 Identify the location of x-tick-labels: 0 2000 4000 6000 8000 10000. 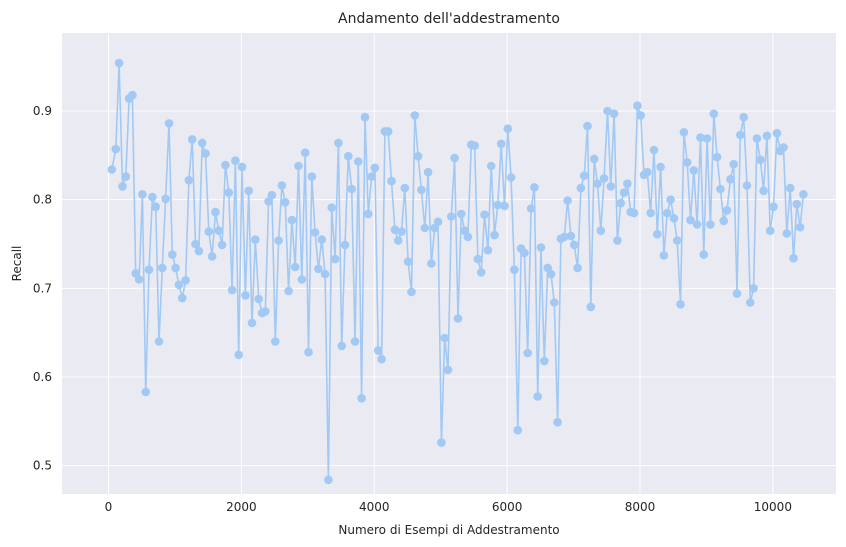
(448, 507).